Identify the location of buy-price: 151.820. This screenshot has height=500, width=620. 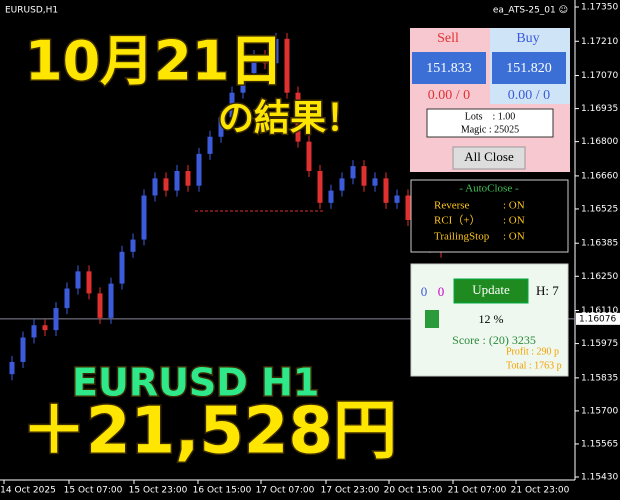
(529, 68).